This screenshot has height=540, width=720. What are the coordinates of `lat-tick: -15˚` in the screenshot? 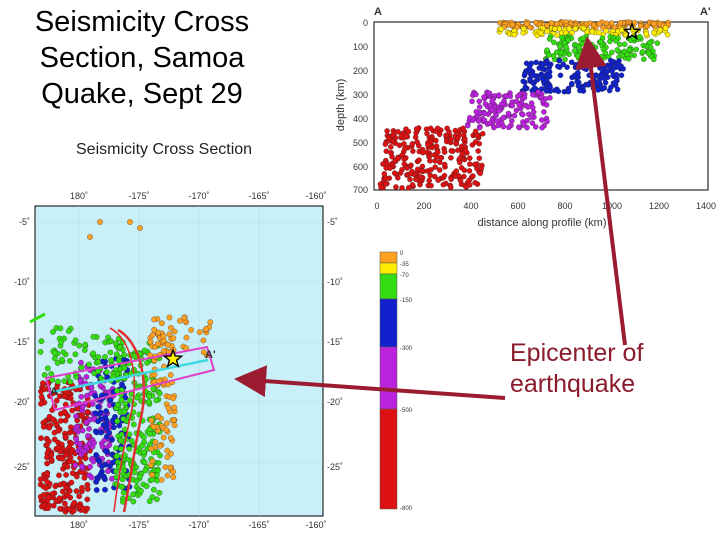 It's located at (335, 342).